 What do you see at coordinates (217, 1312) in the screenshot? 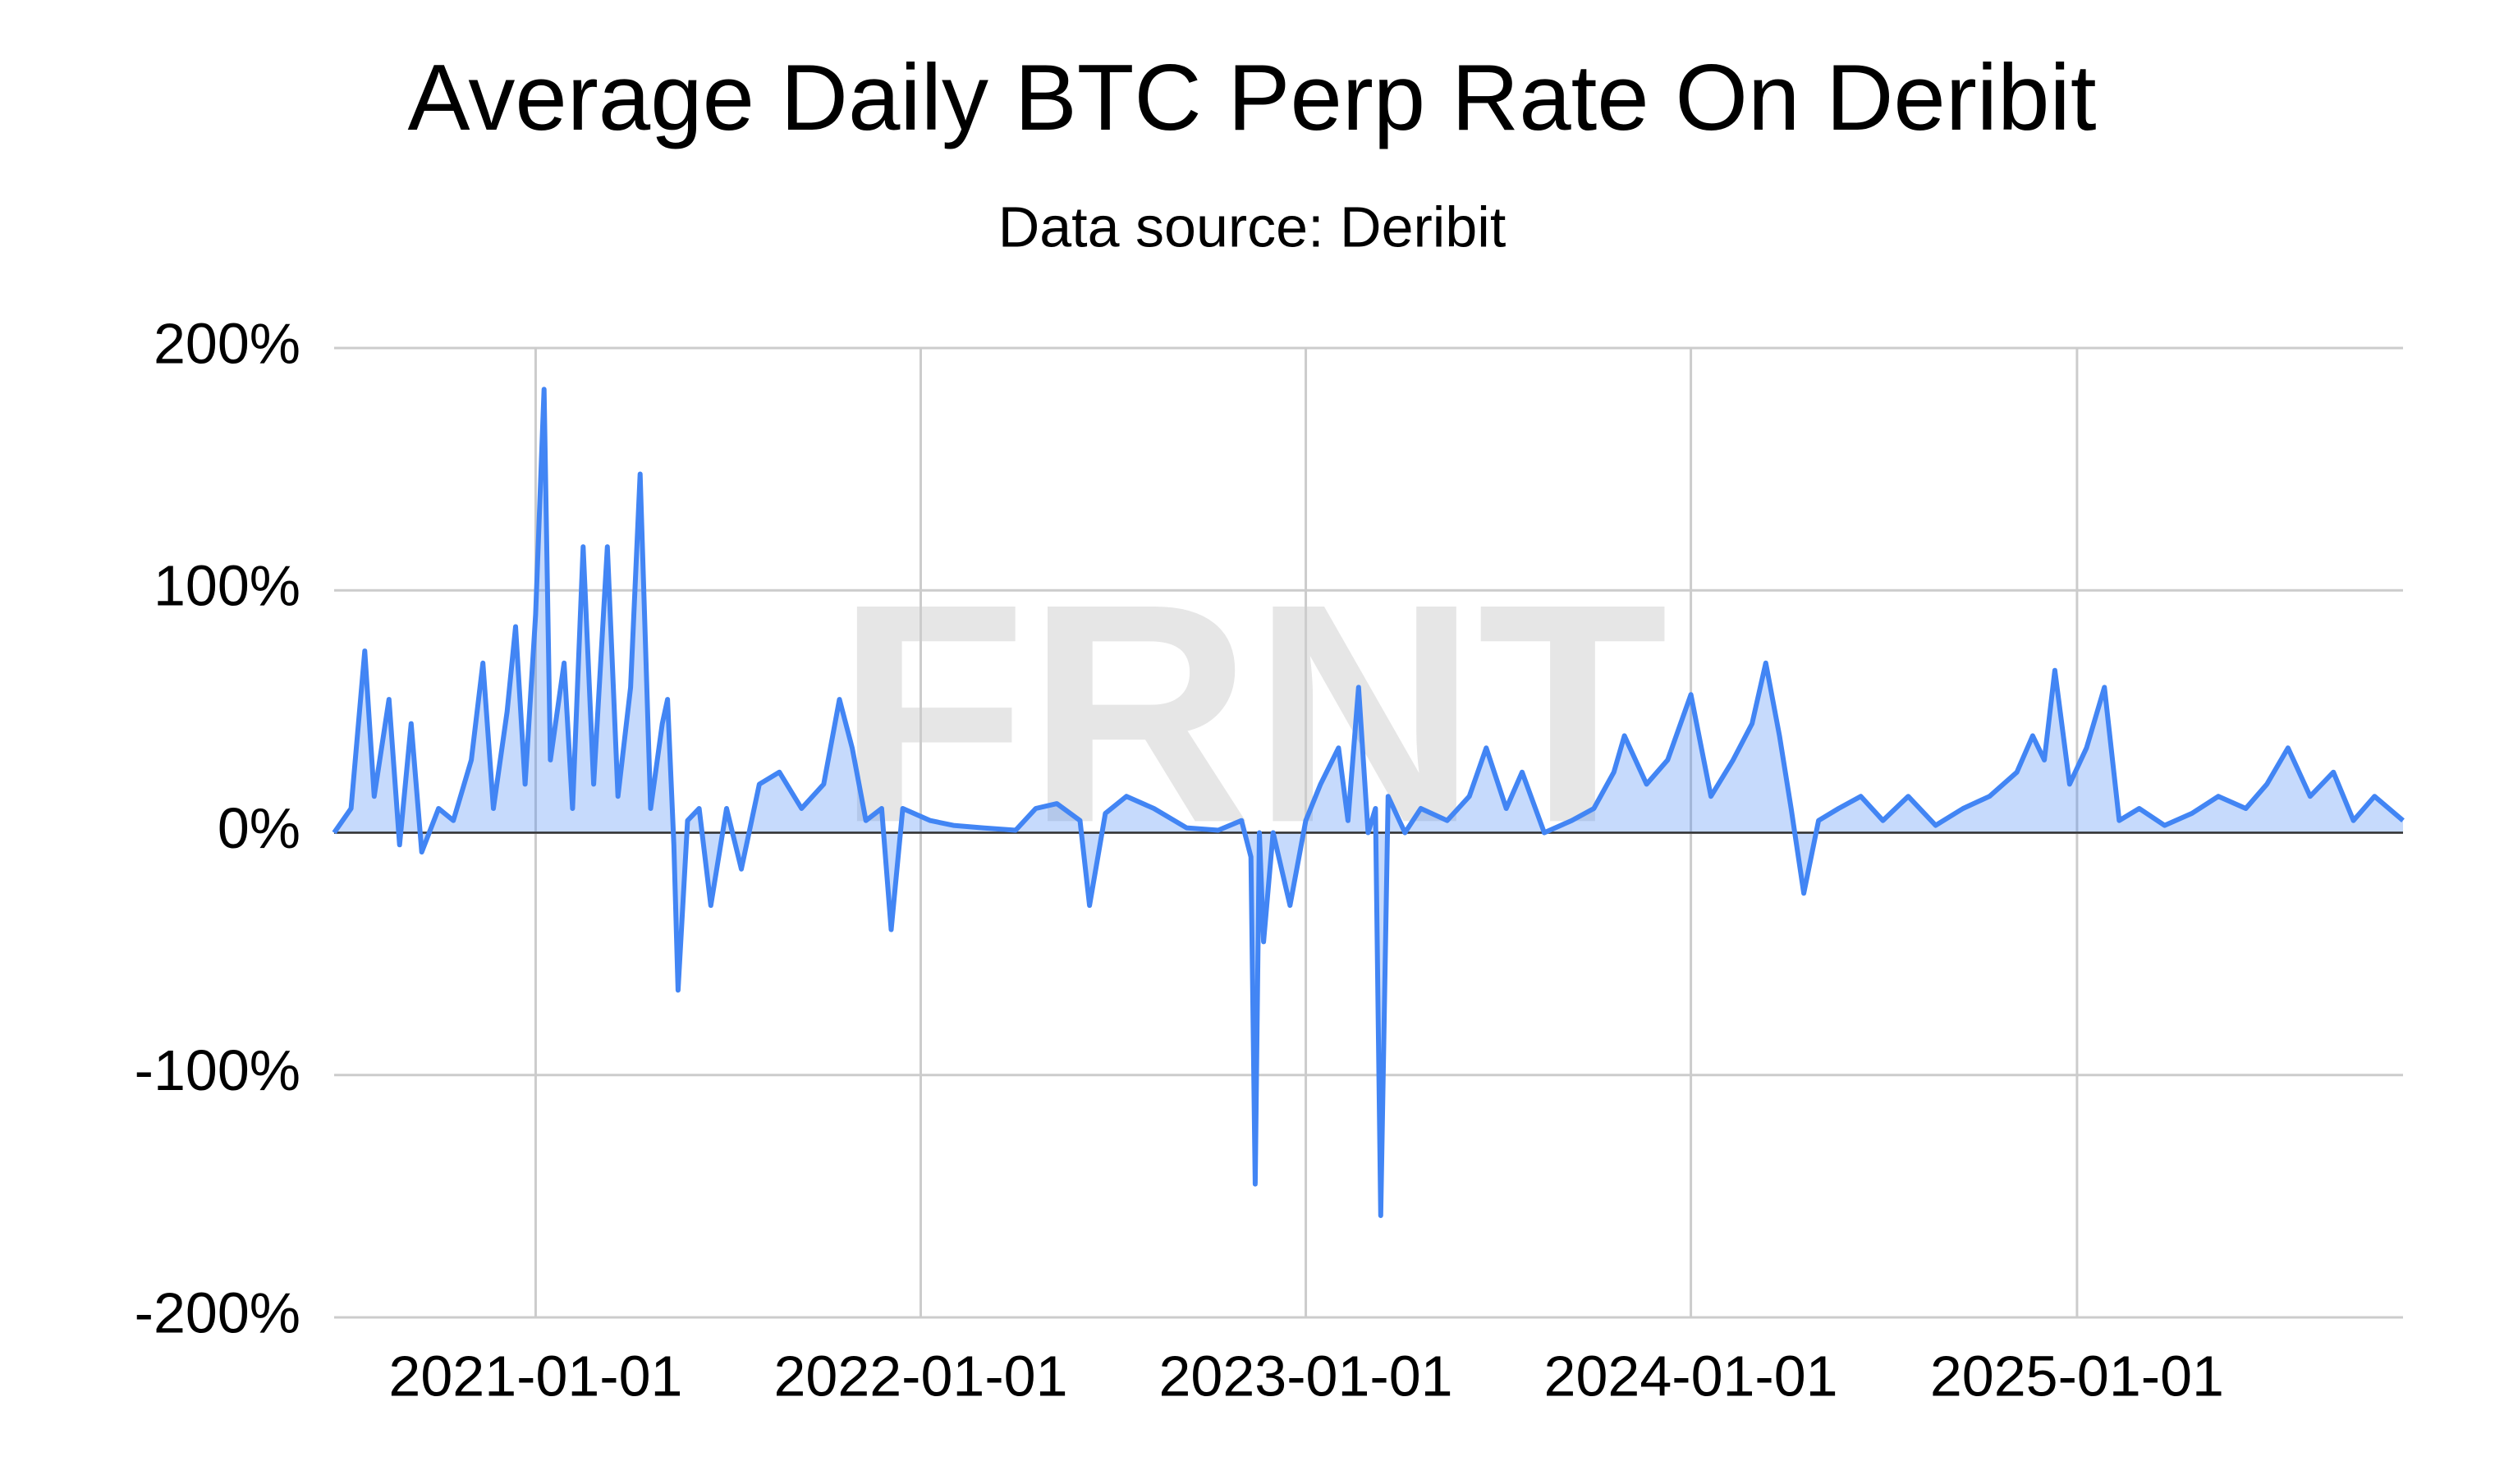
I see `y-tick-label: -200%` at bounding box center [217, 1312].